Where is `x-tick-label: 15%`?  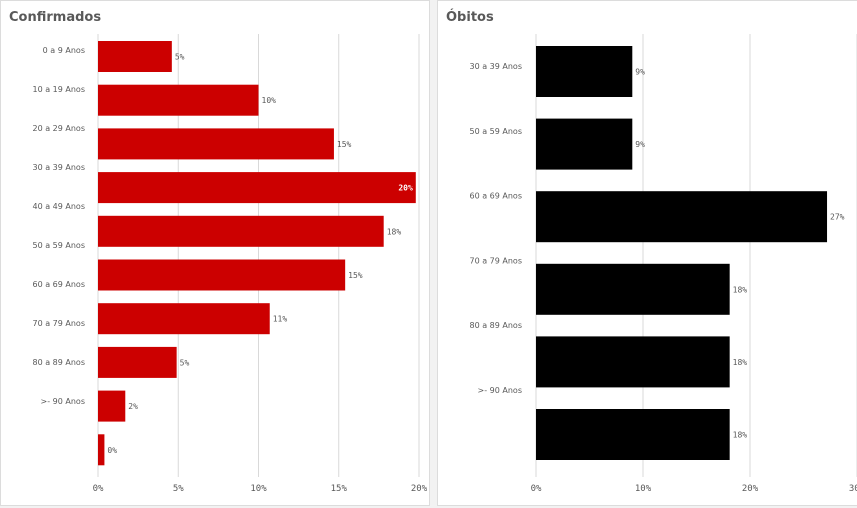
x-tick-label: 15% is located at coordinates (339, 489).